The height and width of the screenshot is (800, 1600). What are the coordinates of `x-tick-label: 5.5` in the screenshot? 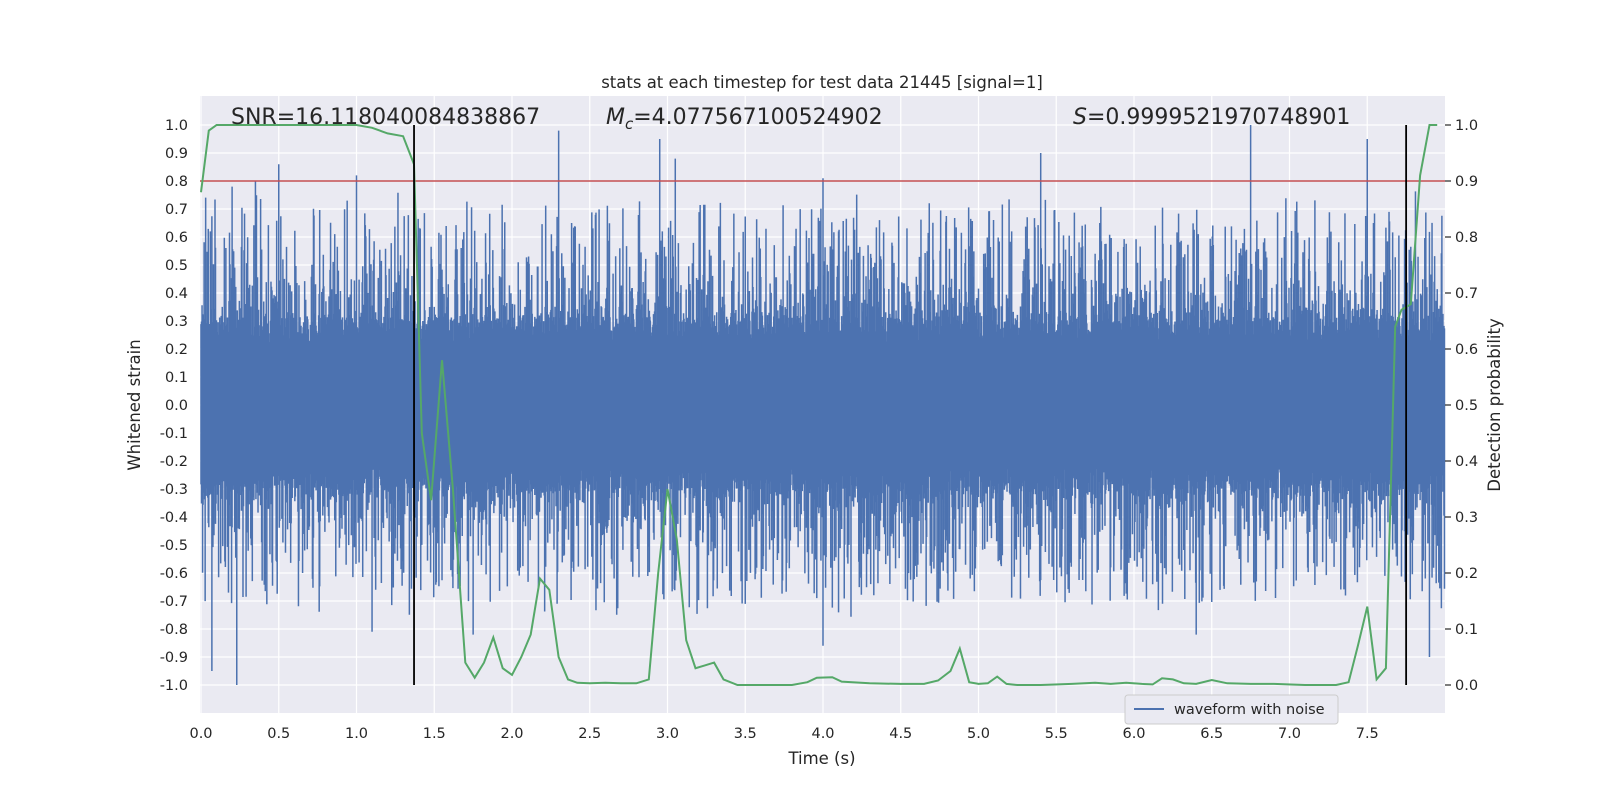 It's located at (1056, 734).